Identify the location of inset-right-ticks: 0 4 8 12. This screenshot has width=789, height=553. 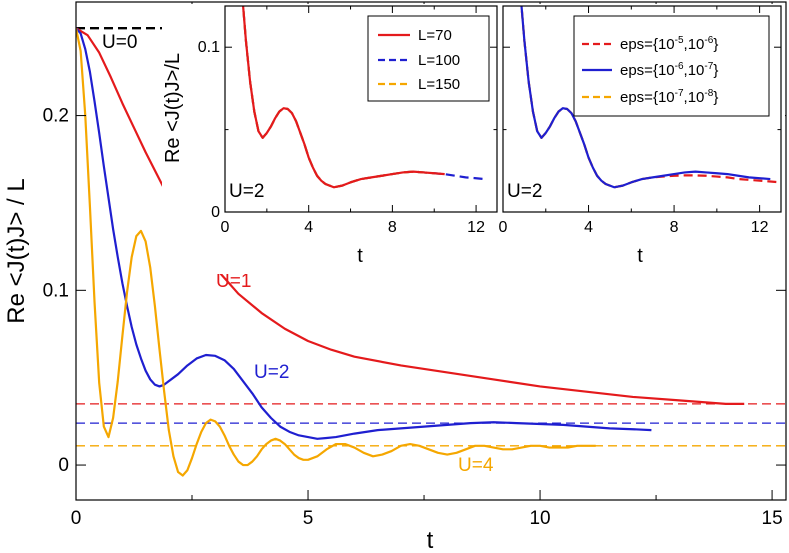
(640, 121).